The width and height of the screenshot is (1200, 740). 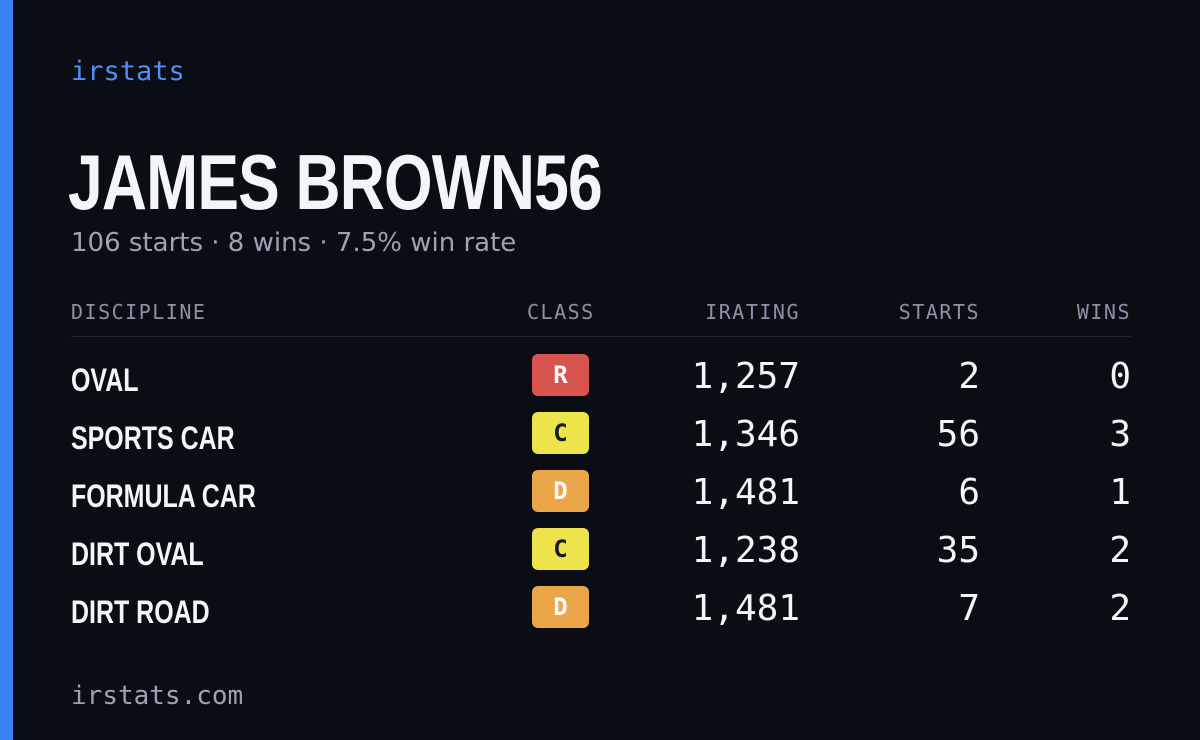 I want to click on table-row: DIRT OVAL C 1,238 35 2, so click(x=601, y=557).